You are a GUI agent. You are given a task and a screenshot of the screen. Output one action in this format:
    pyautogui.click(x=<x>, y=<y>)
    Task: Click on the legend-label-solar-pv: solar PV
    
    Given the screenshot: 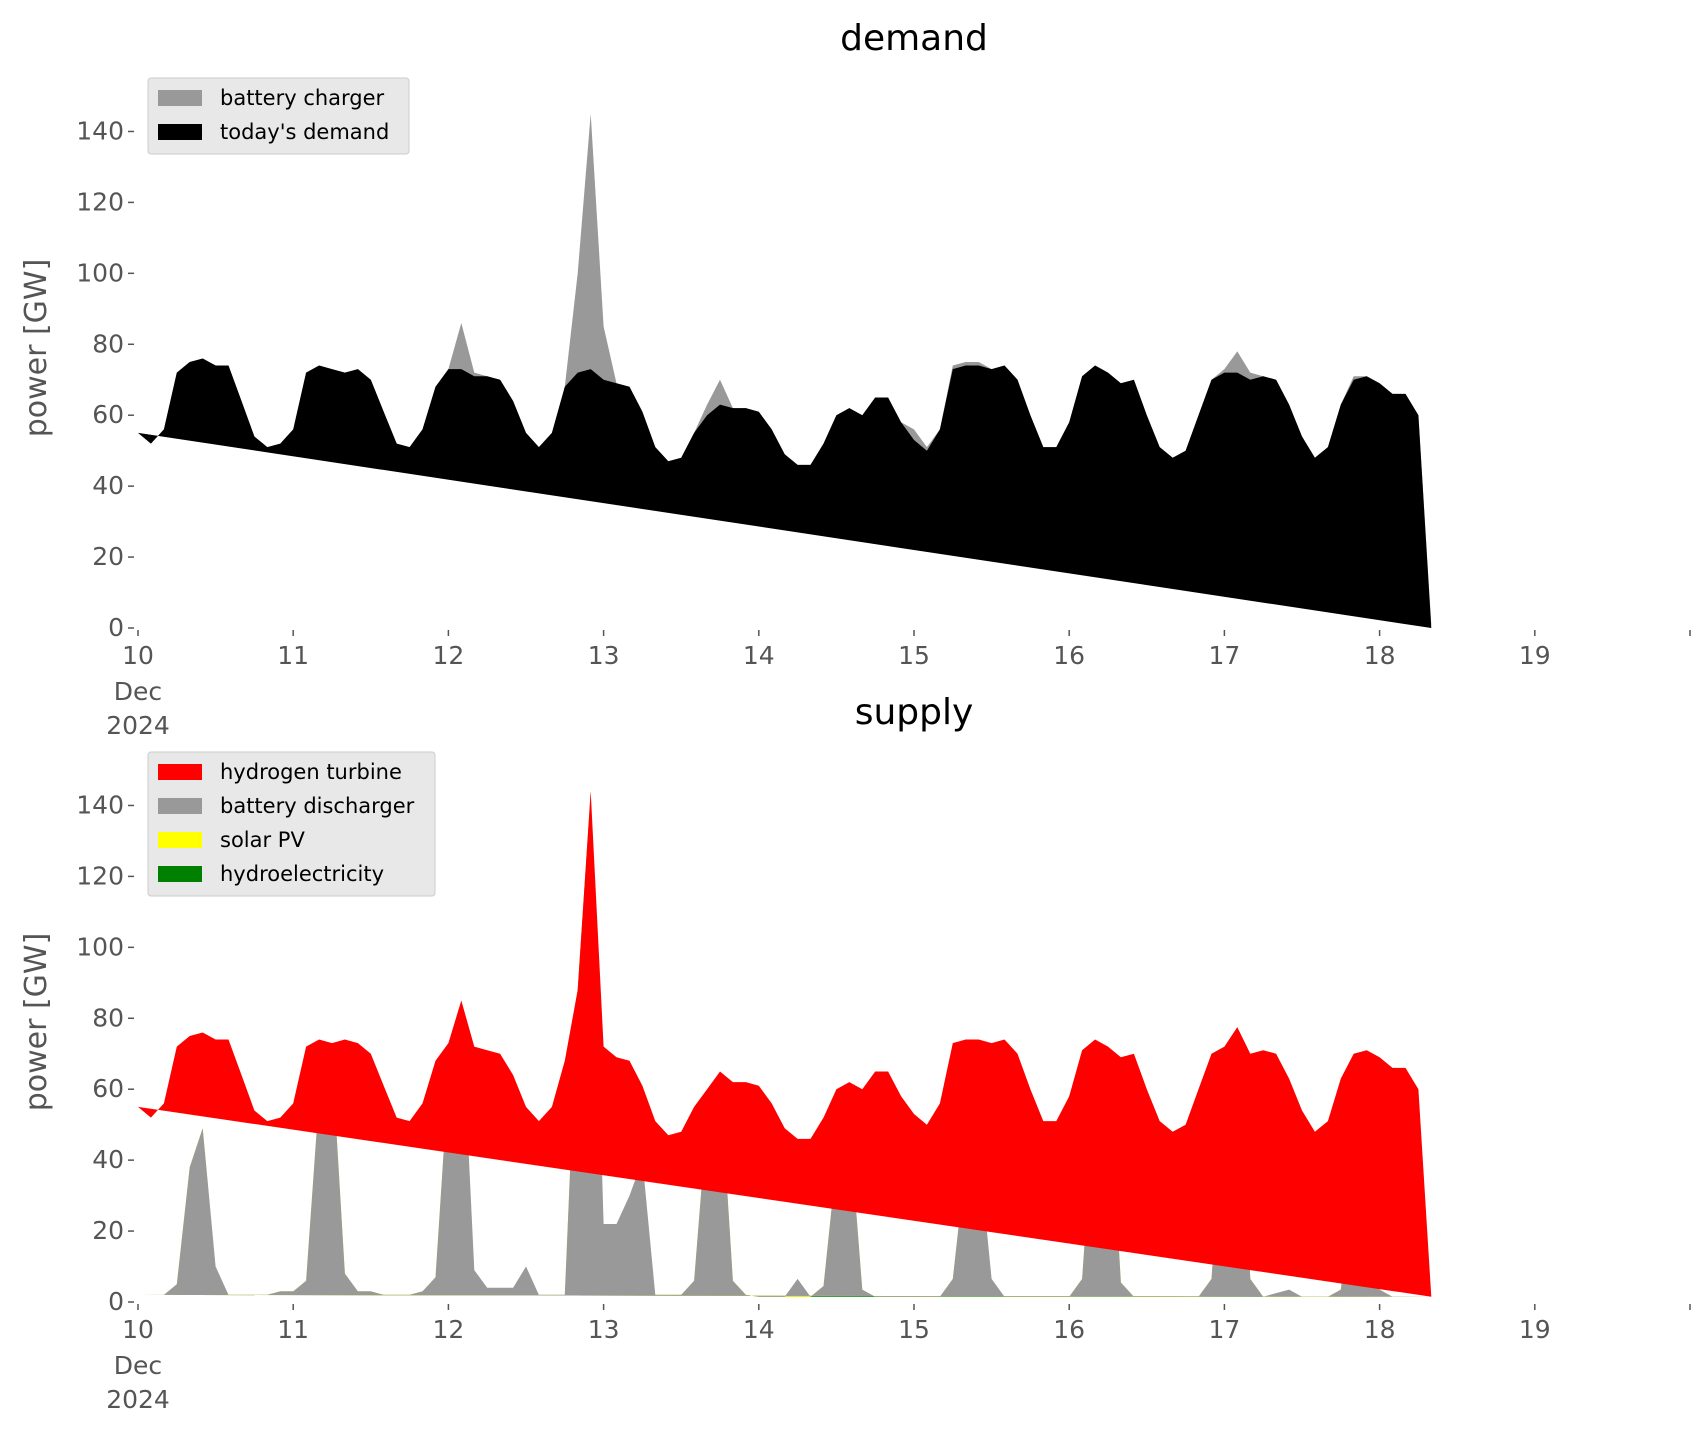 What is the action you would take?
    pyautogui.click(x=262, y=840)
    